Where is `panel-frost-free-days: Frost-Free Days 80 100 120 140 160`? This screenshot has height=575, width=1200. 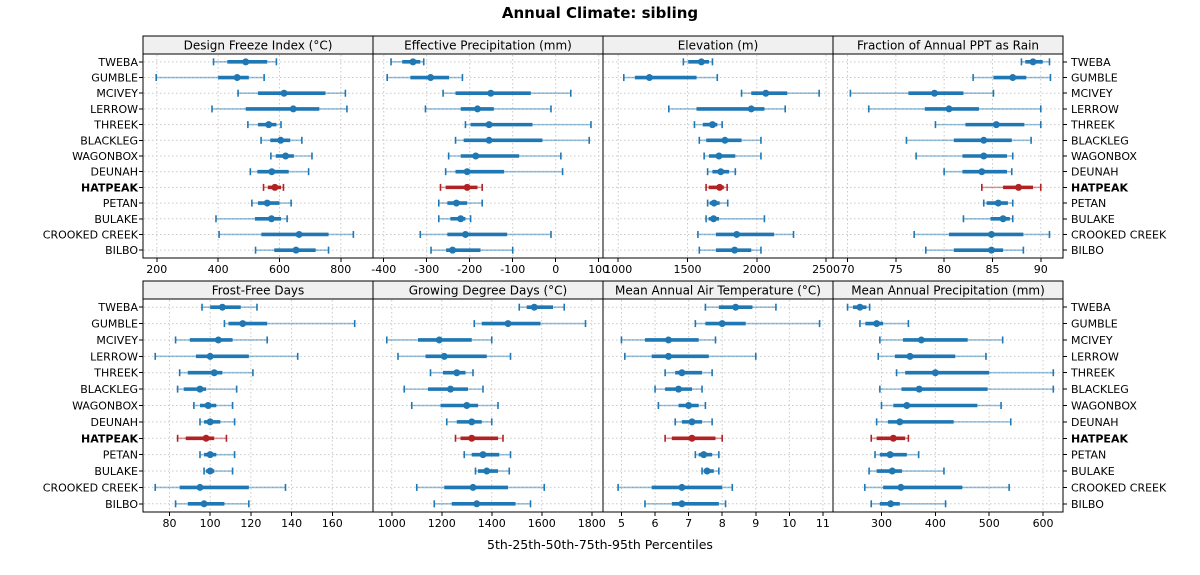
panel-frost-free-days: Frost-Free Days 80 100 120 140 160 is located at coordinates (258, 405).